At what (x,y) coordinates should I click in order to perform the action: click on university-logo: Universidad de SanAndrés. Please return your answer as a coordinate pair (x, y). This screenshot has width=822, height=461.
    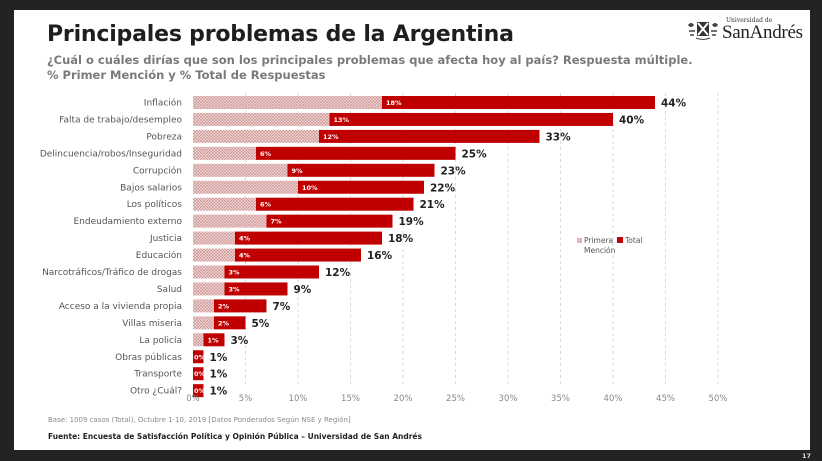
    Looking at the image, I should click on (744, 31).